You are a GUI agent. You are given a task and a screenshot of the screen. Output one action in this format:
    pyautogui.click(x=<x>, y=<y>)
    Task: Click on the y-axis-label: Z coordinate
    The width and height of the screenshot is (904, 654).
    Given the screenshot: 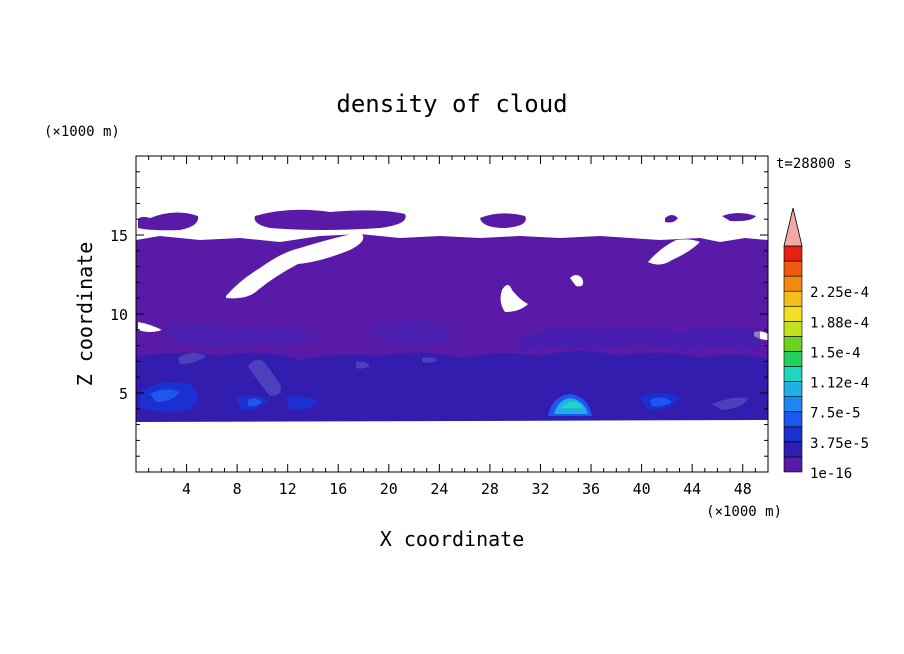 What is the action you would take?
    pyautogui.click(x=85, y=314)
    